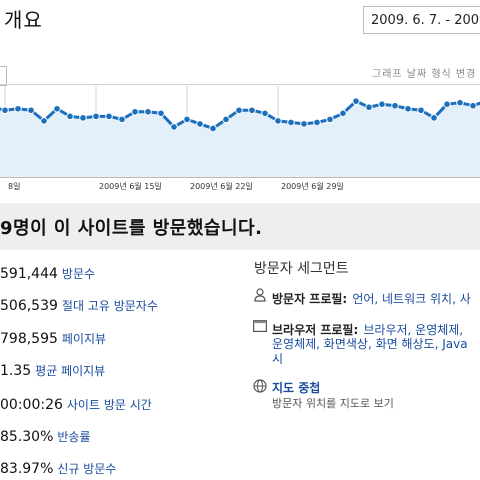 The width and height of the screenshot is (480, 480). I want to click on summary-text: 9명이 이 사이트를 방문했습니다., so click(131, 228).